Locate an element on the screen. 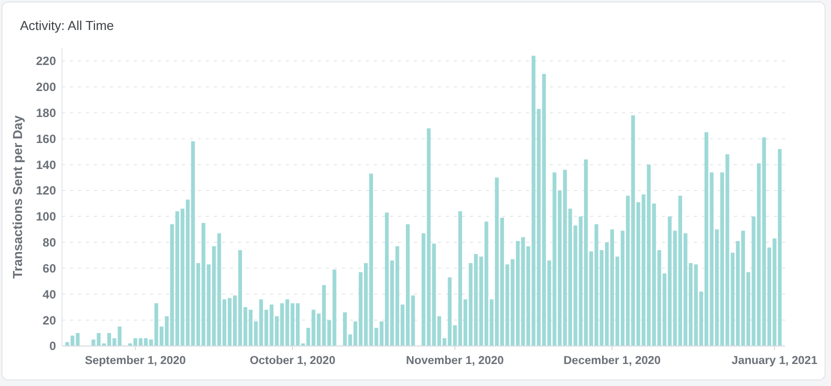 Image resolution: width=831 pixels, height=386 pixels. x-tick-label: October 1, 2020 is located at coordinates (293, 361).